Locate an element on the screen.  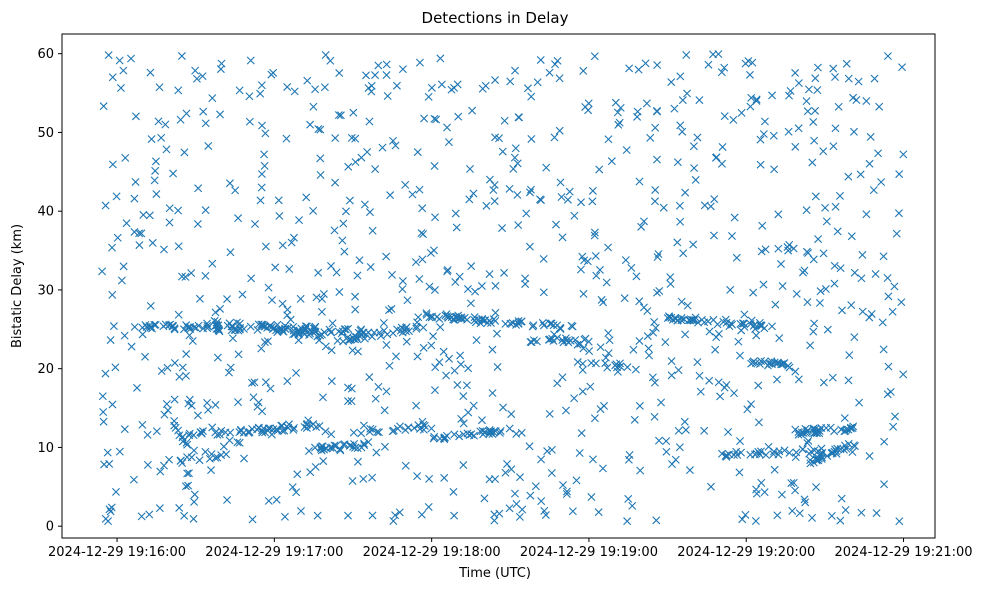
x-axis-label: Time (UTC) is located at coordinates (494, 573).